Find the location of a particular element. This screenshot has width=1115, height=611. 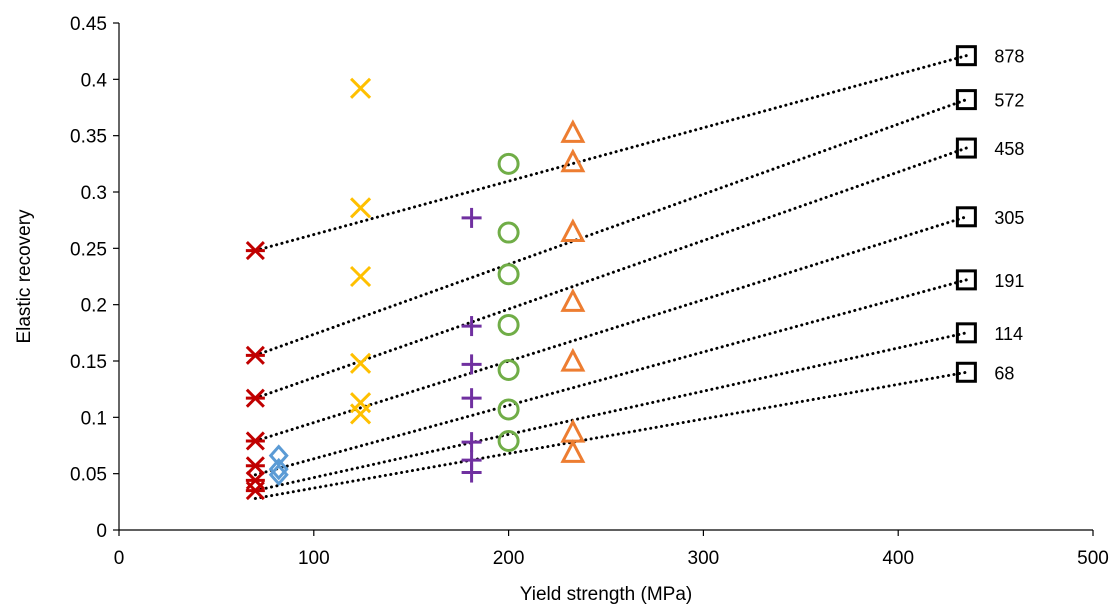

y-tick-label: 0.2 is located at coordinates (94, 306).